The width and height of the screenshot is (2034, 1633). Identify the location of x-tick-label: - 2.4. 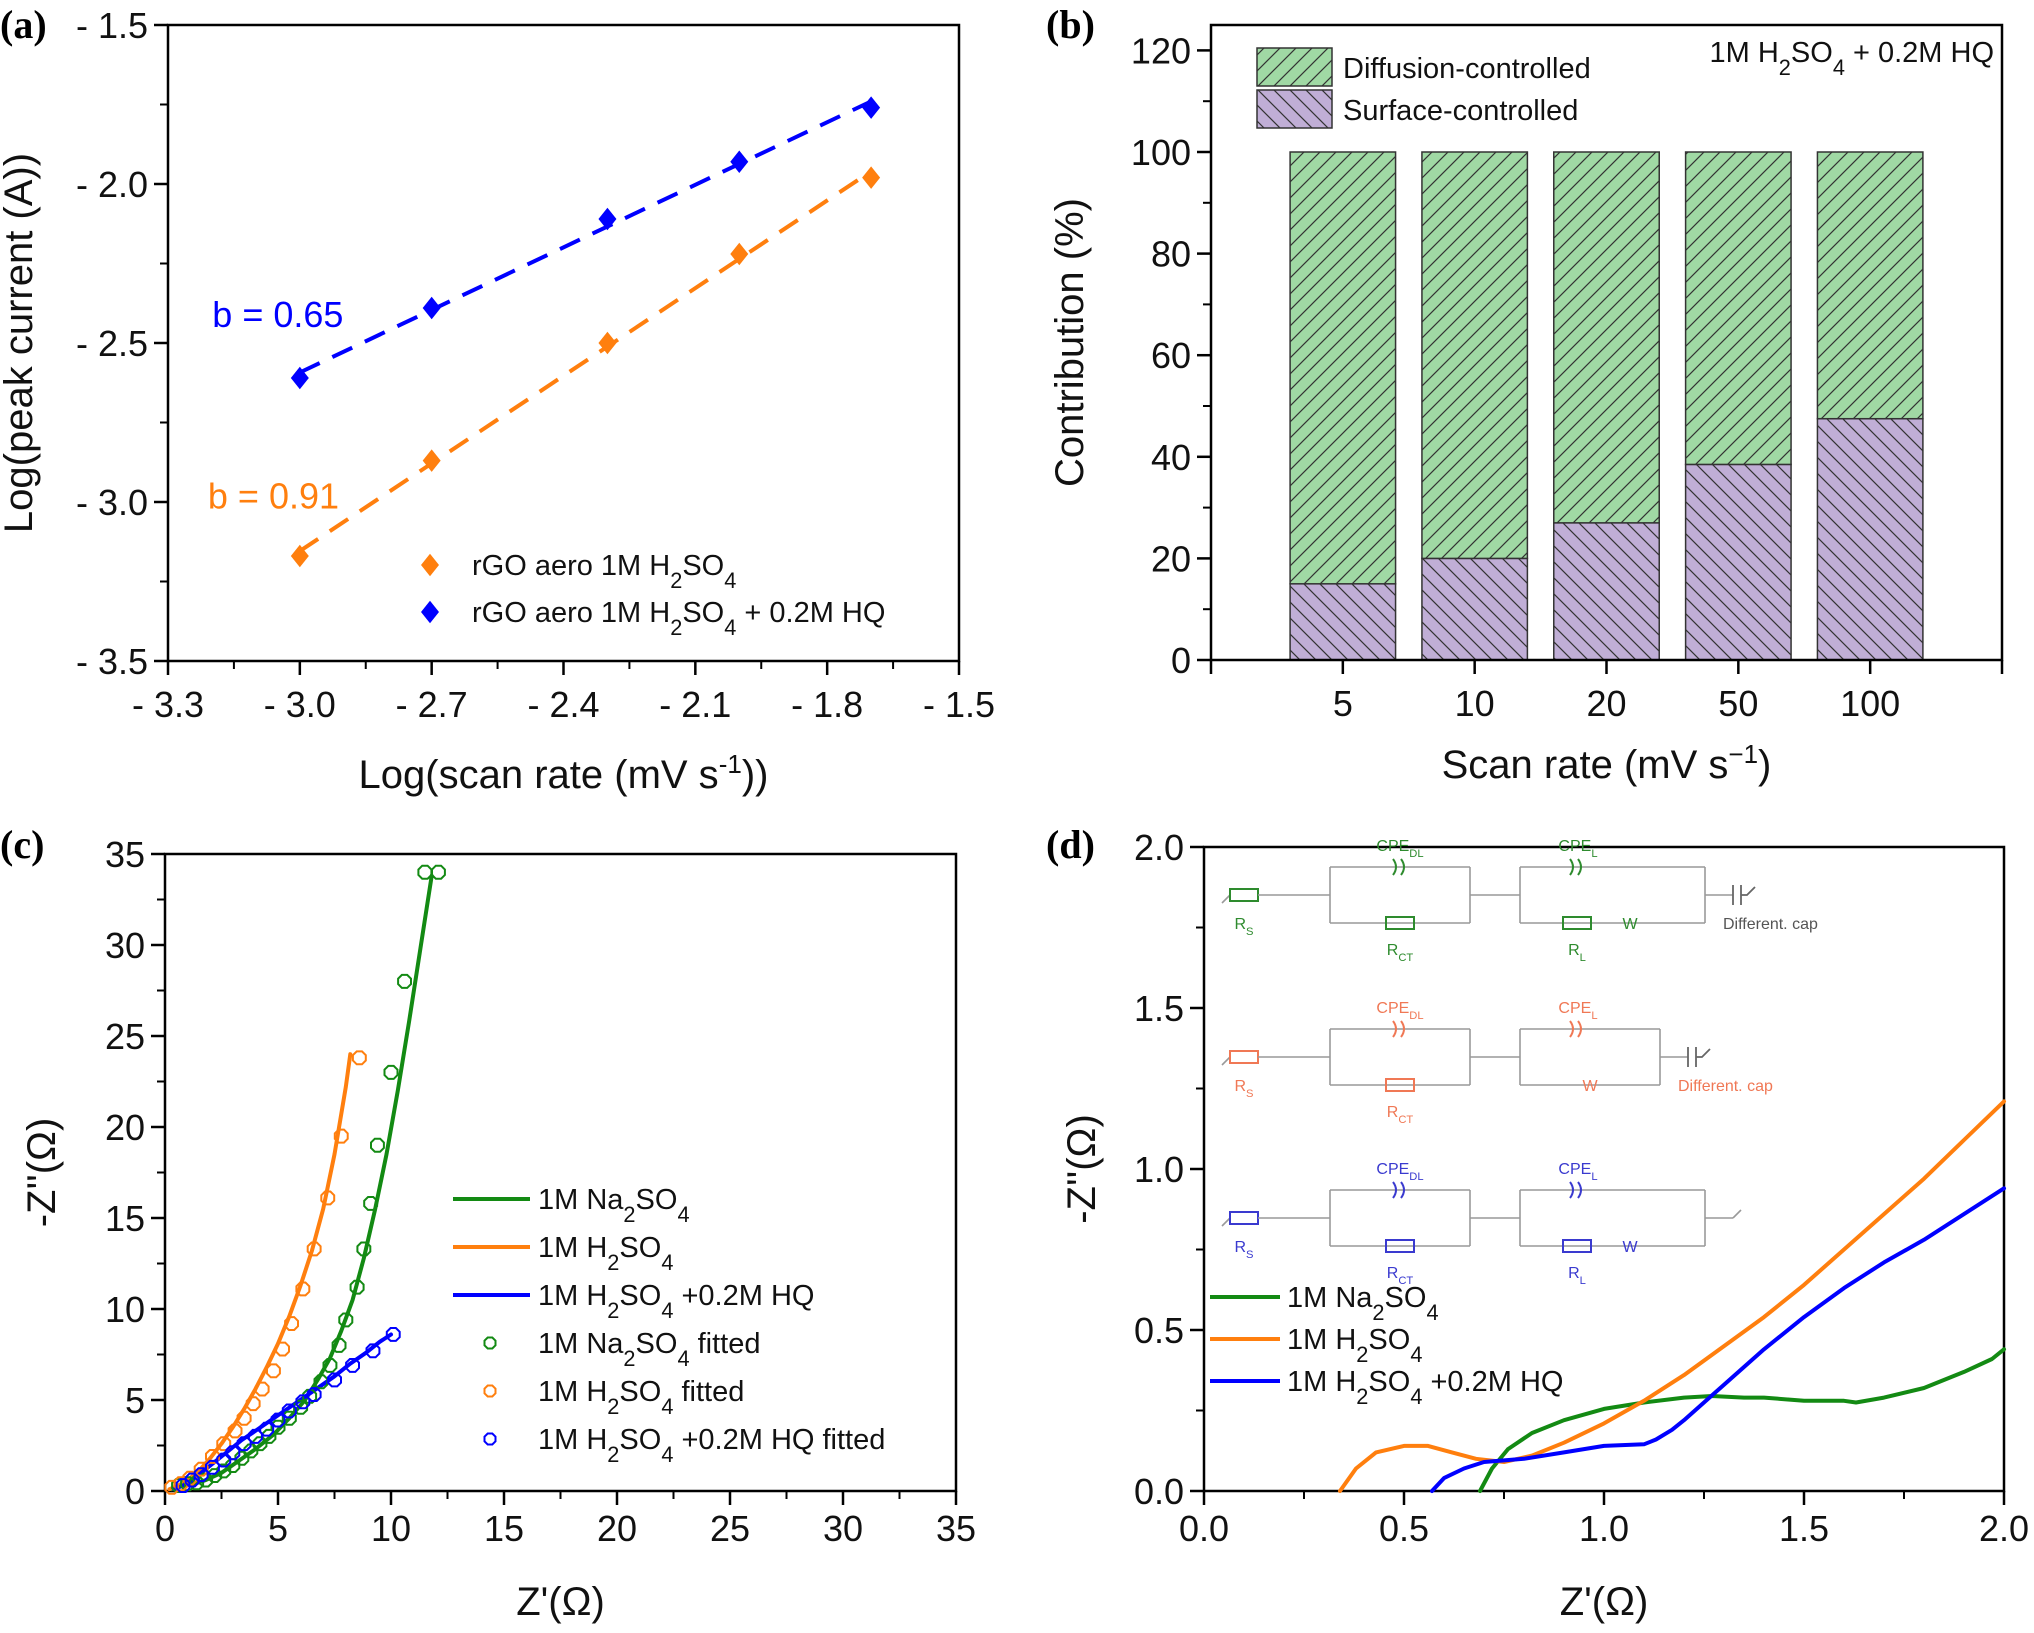
(563, 704).